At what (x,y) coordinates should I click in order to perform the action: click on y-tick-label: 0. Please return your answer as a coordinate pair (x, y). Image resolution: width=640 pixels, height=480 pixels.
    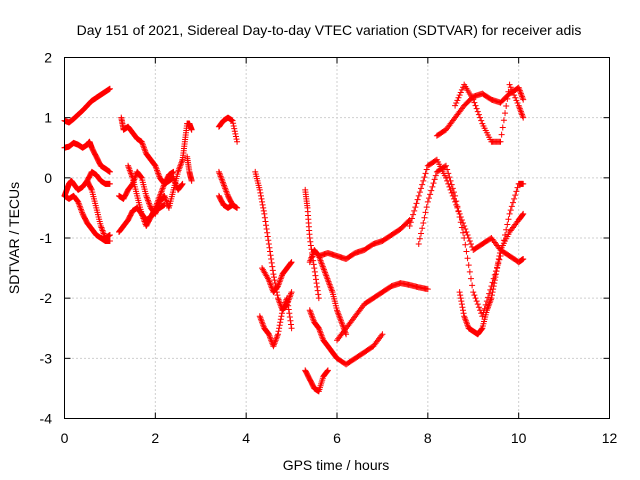
    Looking at the image, I should click on (48, 178).